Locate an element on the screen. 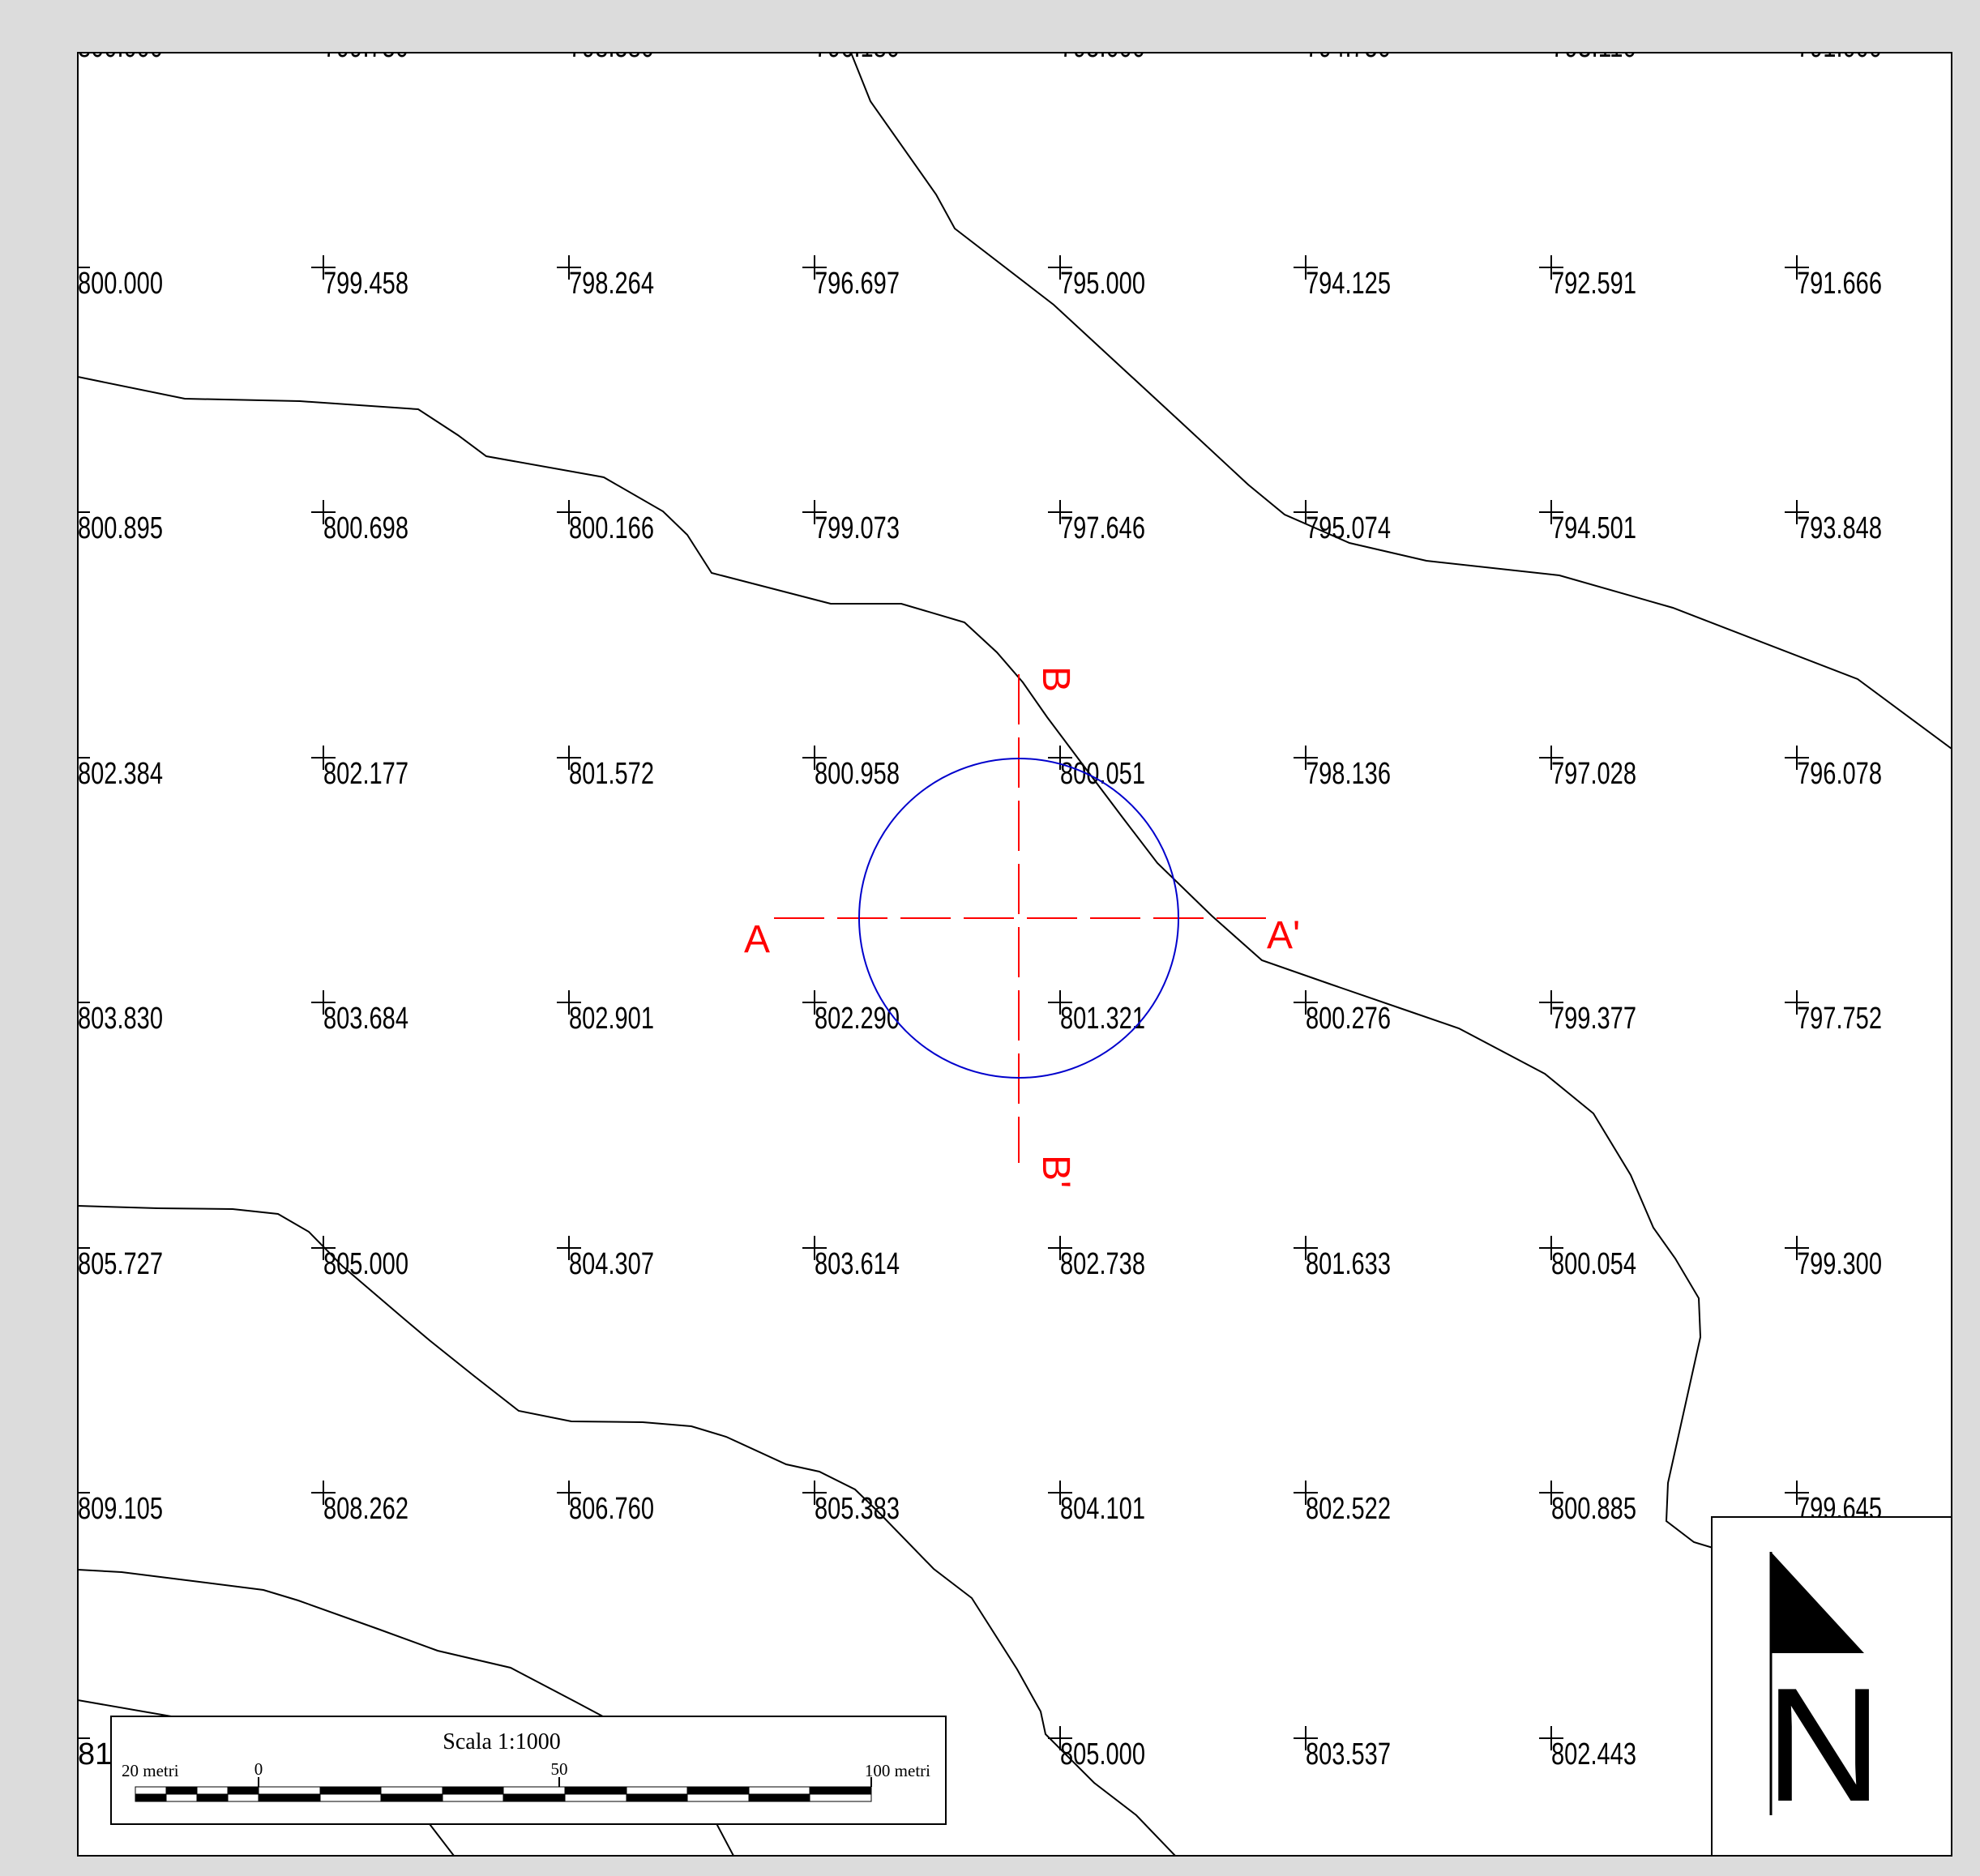 This screenshot has height=1876, width=1980. grid-point: 795.074 is located at coordinates (1342, 522).